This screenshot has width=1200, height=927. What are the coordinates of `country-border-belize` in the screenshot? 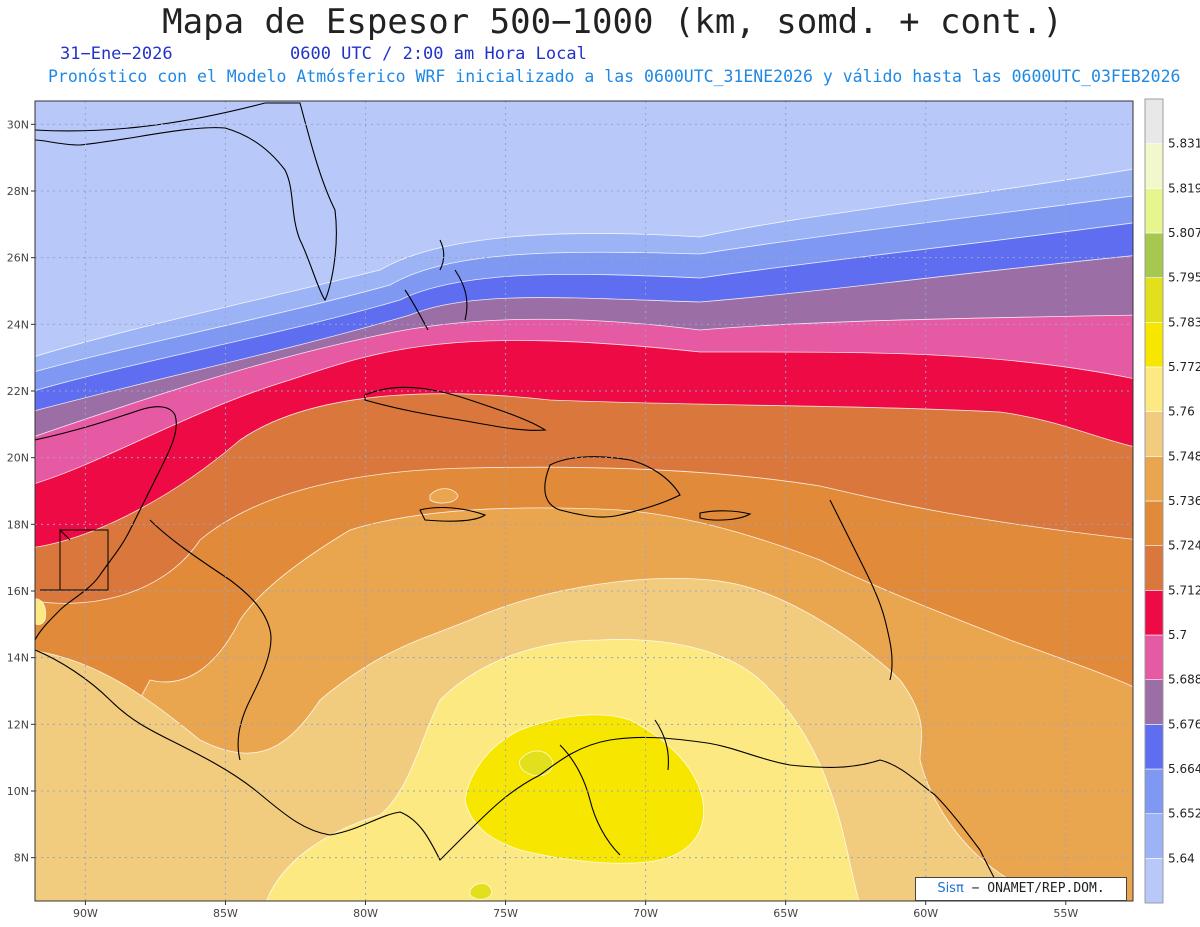 It's located at (74, 559).